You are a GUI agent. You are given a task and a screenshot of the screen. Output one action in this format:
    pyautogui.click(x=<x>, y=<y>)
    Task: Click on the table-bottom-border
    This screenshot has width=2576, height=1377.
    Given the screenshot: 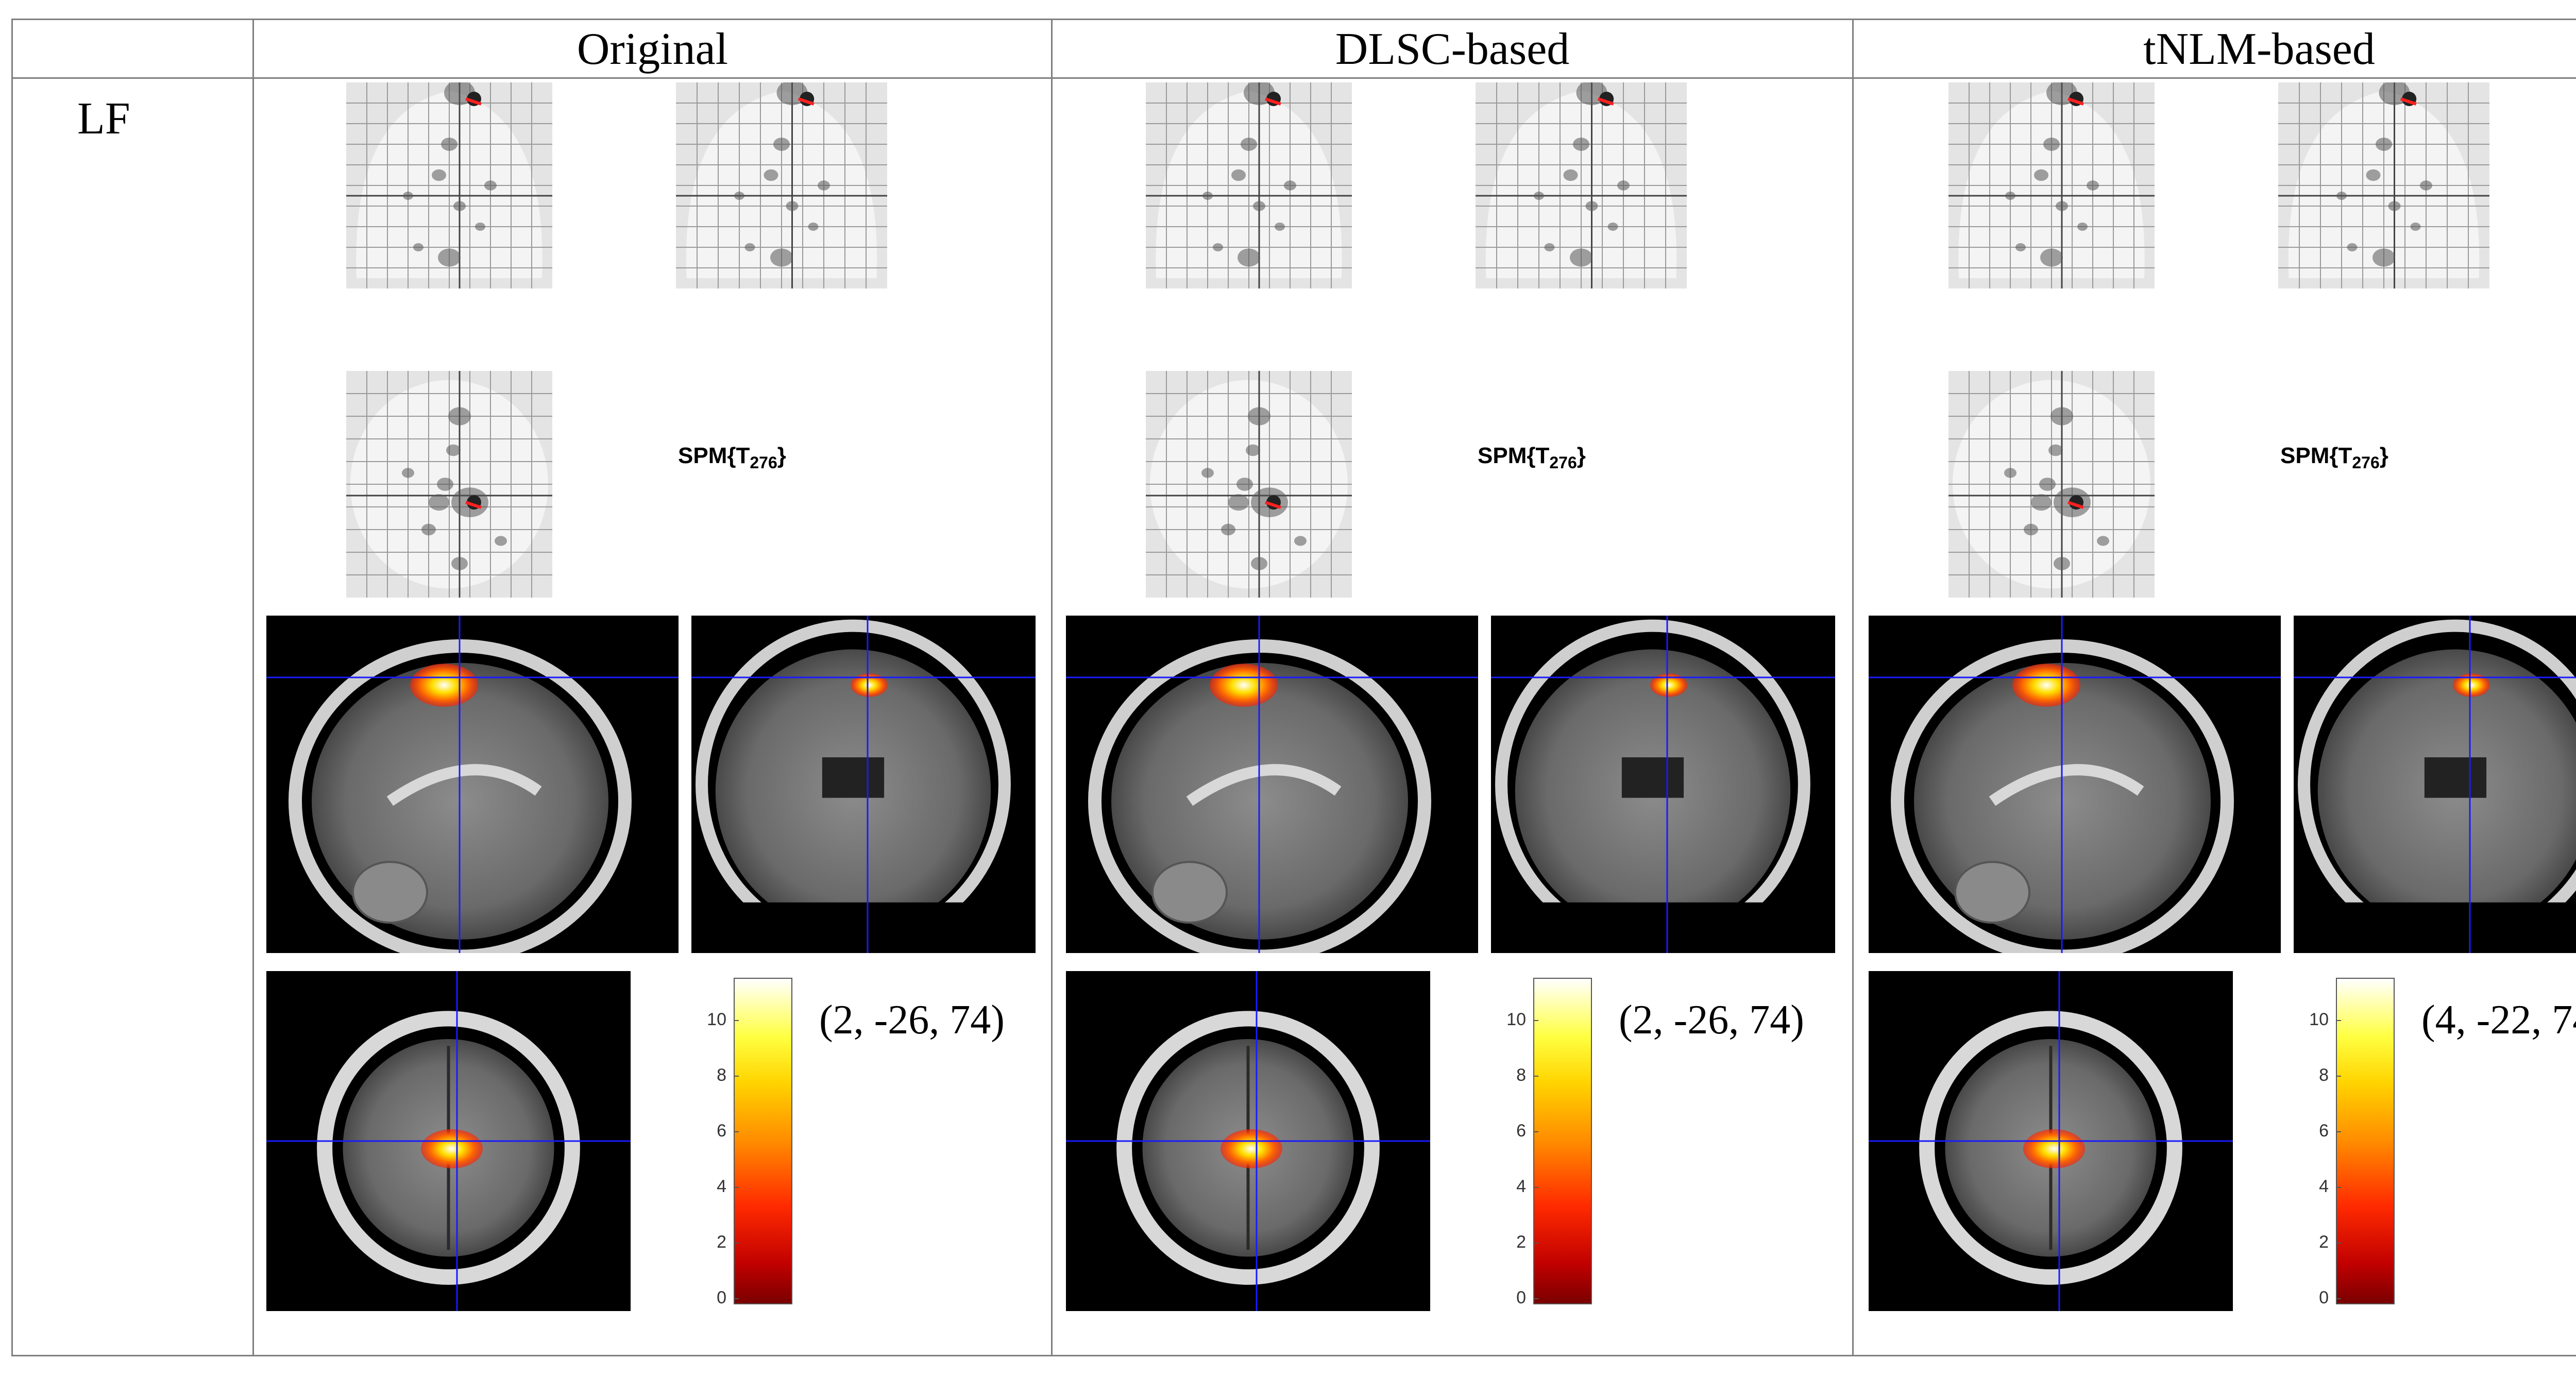 What is the action you would take?
    pyautogui.click(x=1293, y=1355)
    